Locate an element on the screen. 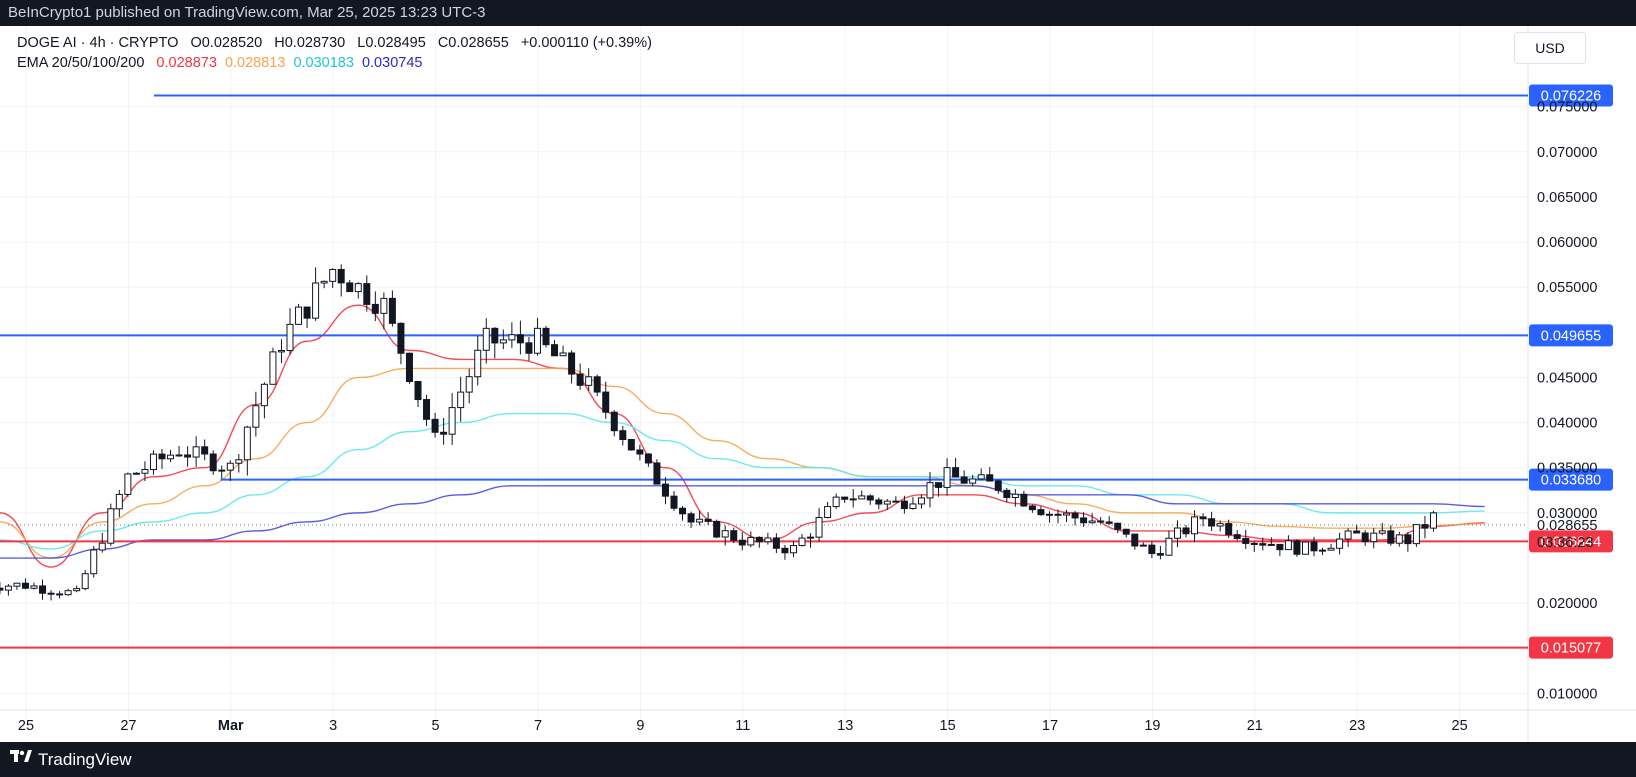  time-tick-label: 17 is located at coordinates (1050, 726).